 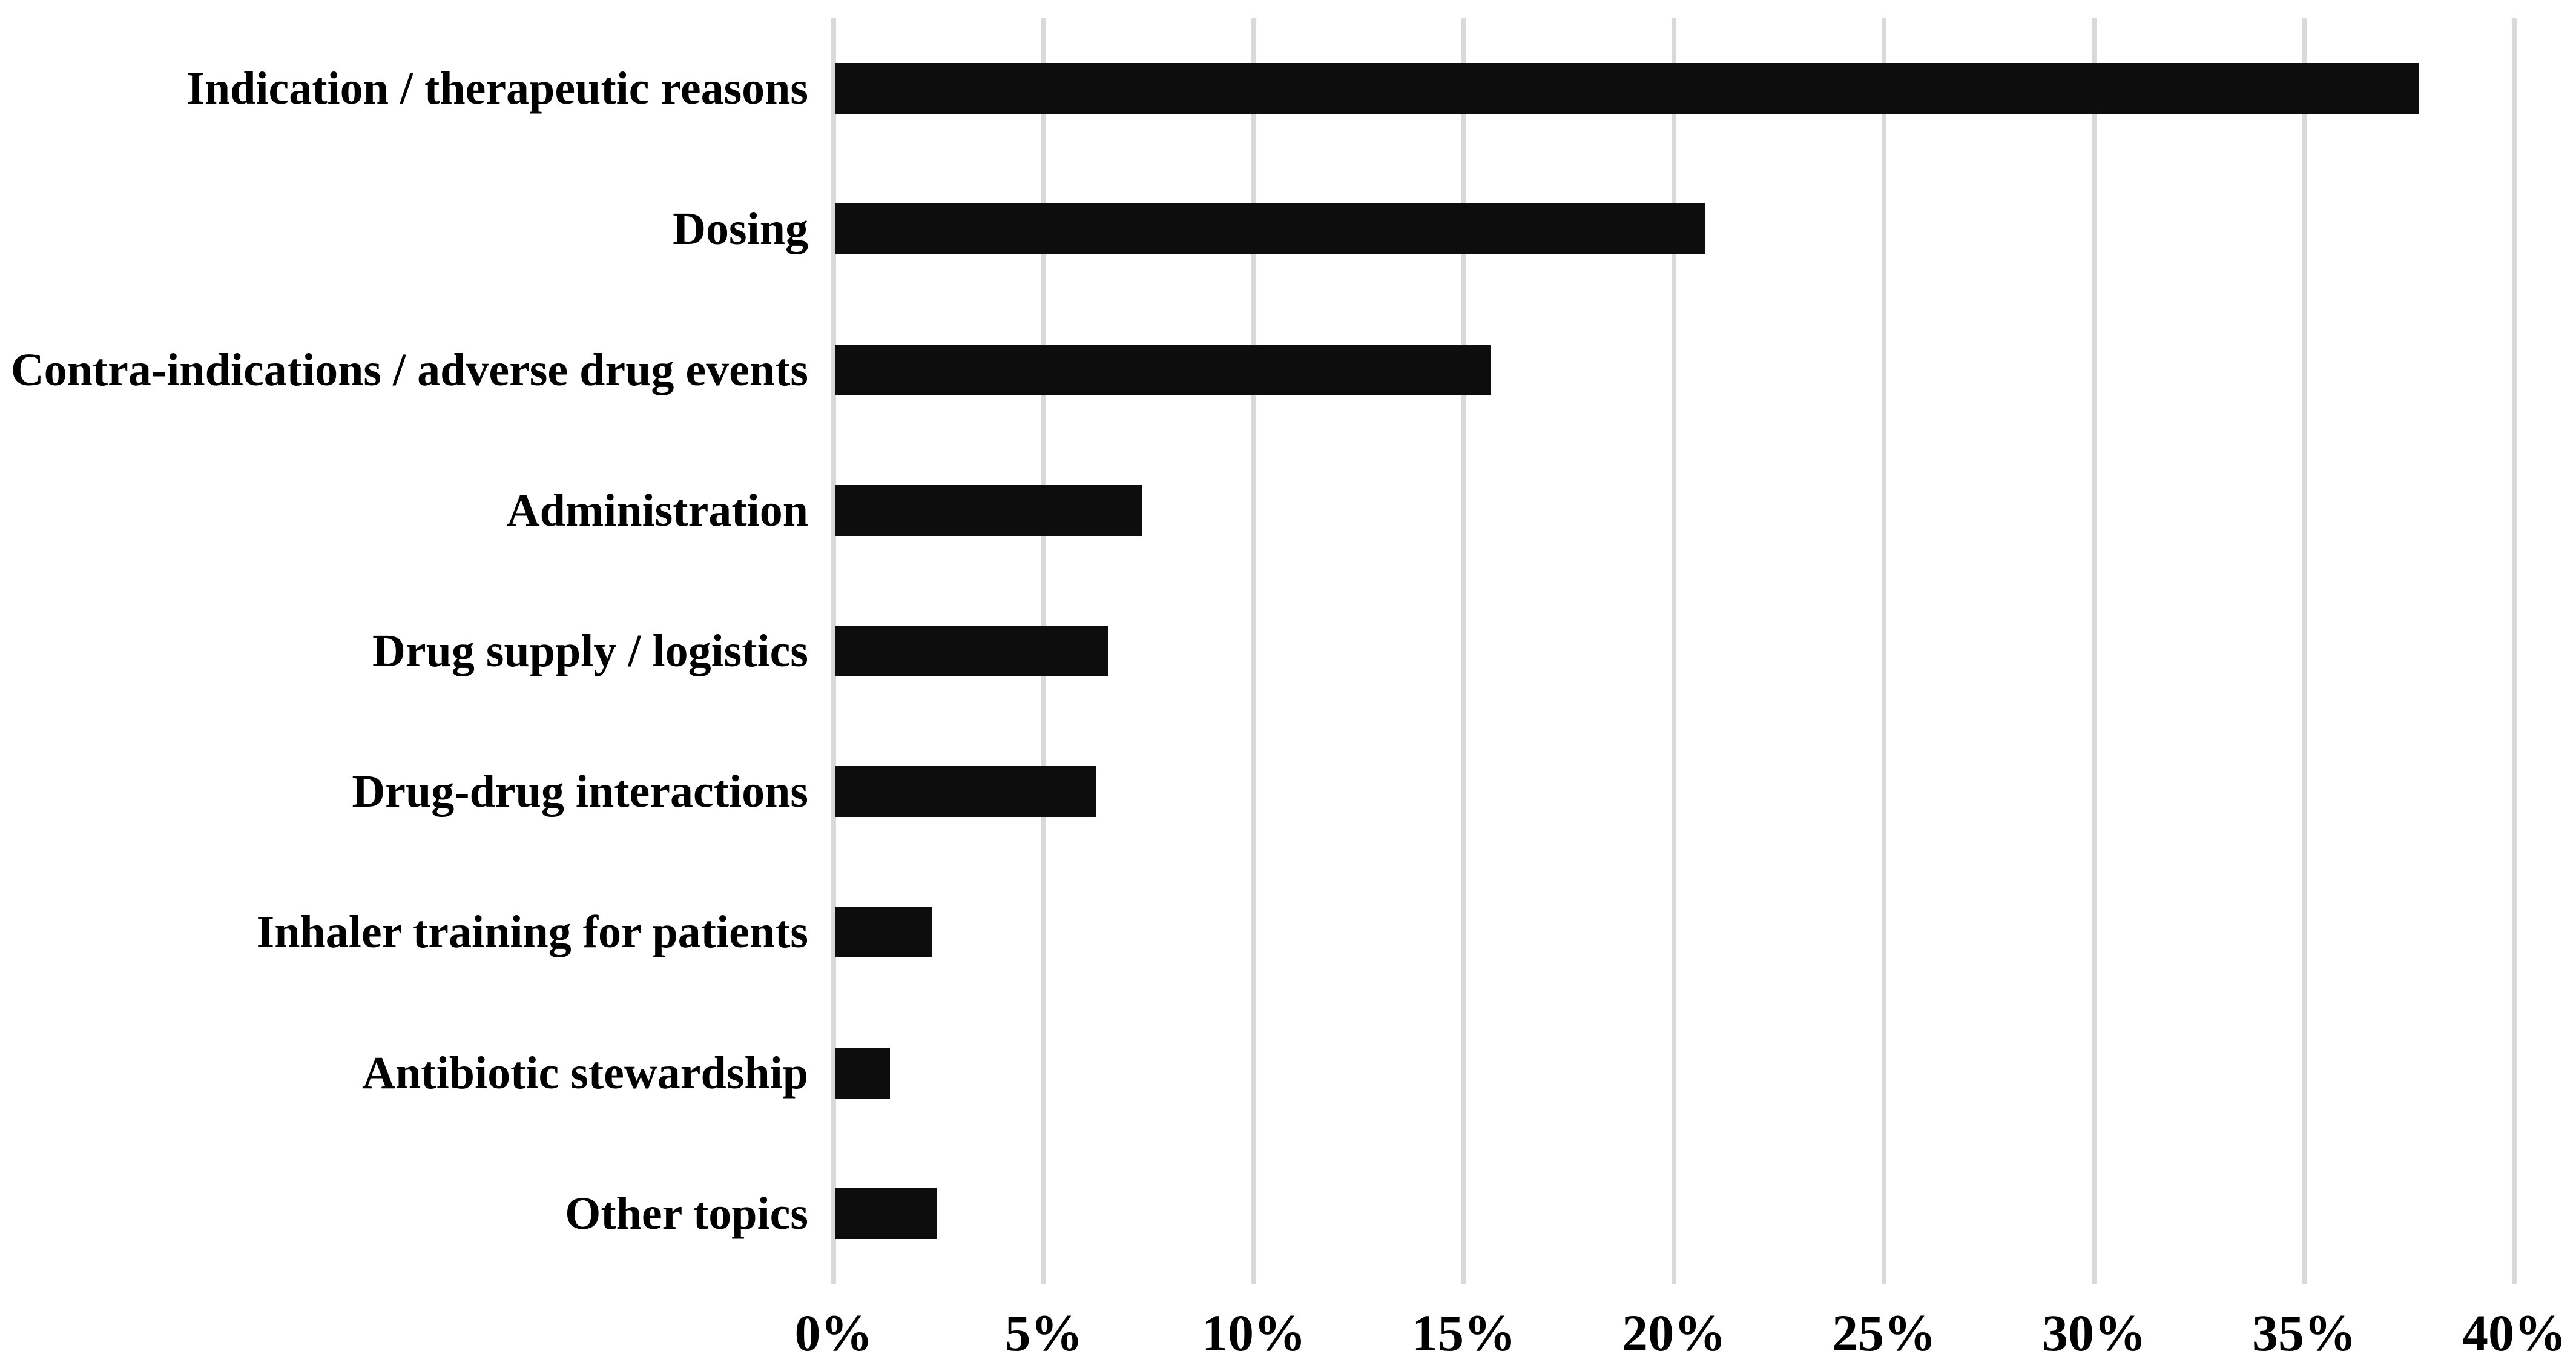 I want to click on x-tick-label: 35%, so click(x=2304, y=1333).